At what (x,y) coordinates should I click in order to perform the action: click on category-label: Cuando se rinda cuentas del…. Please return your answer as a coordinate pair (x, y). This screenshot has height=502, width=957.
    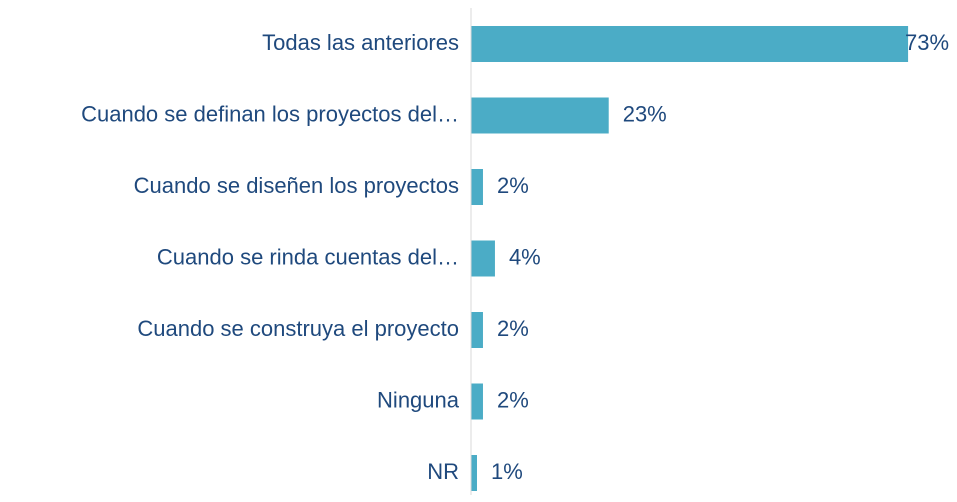
    Looking at the image, I should click on (308, 256).